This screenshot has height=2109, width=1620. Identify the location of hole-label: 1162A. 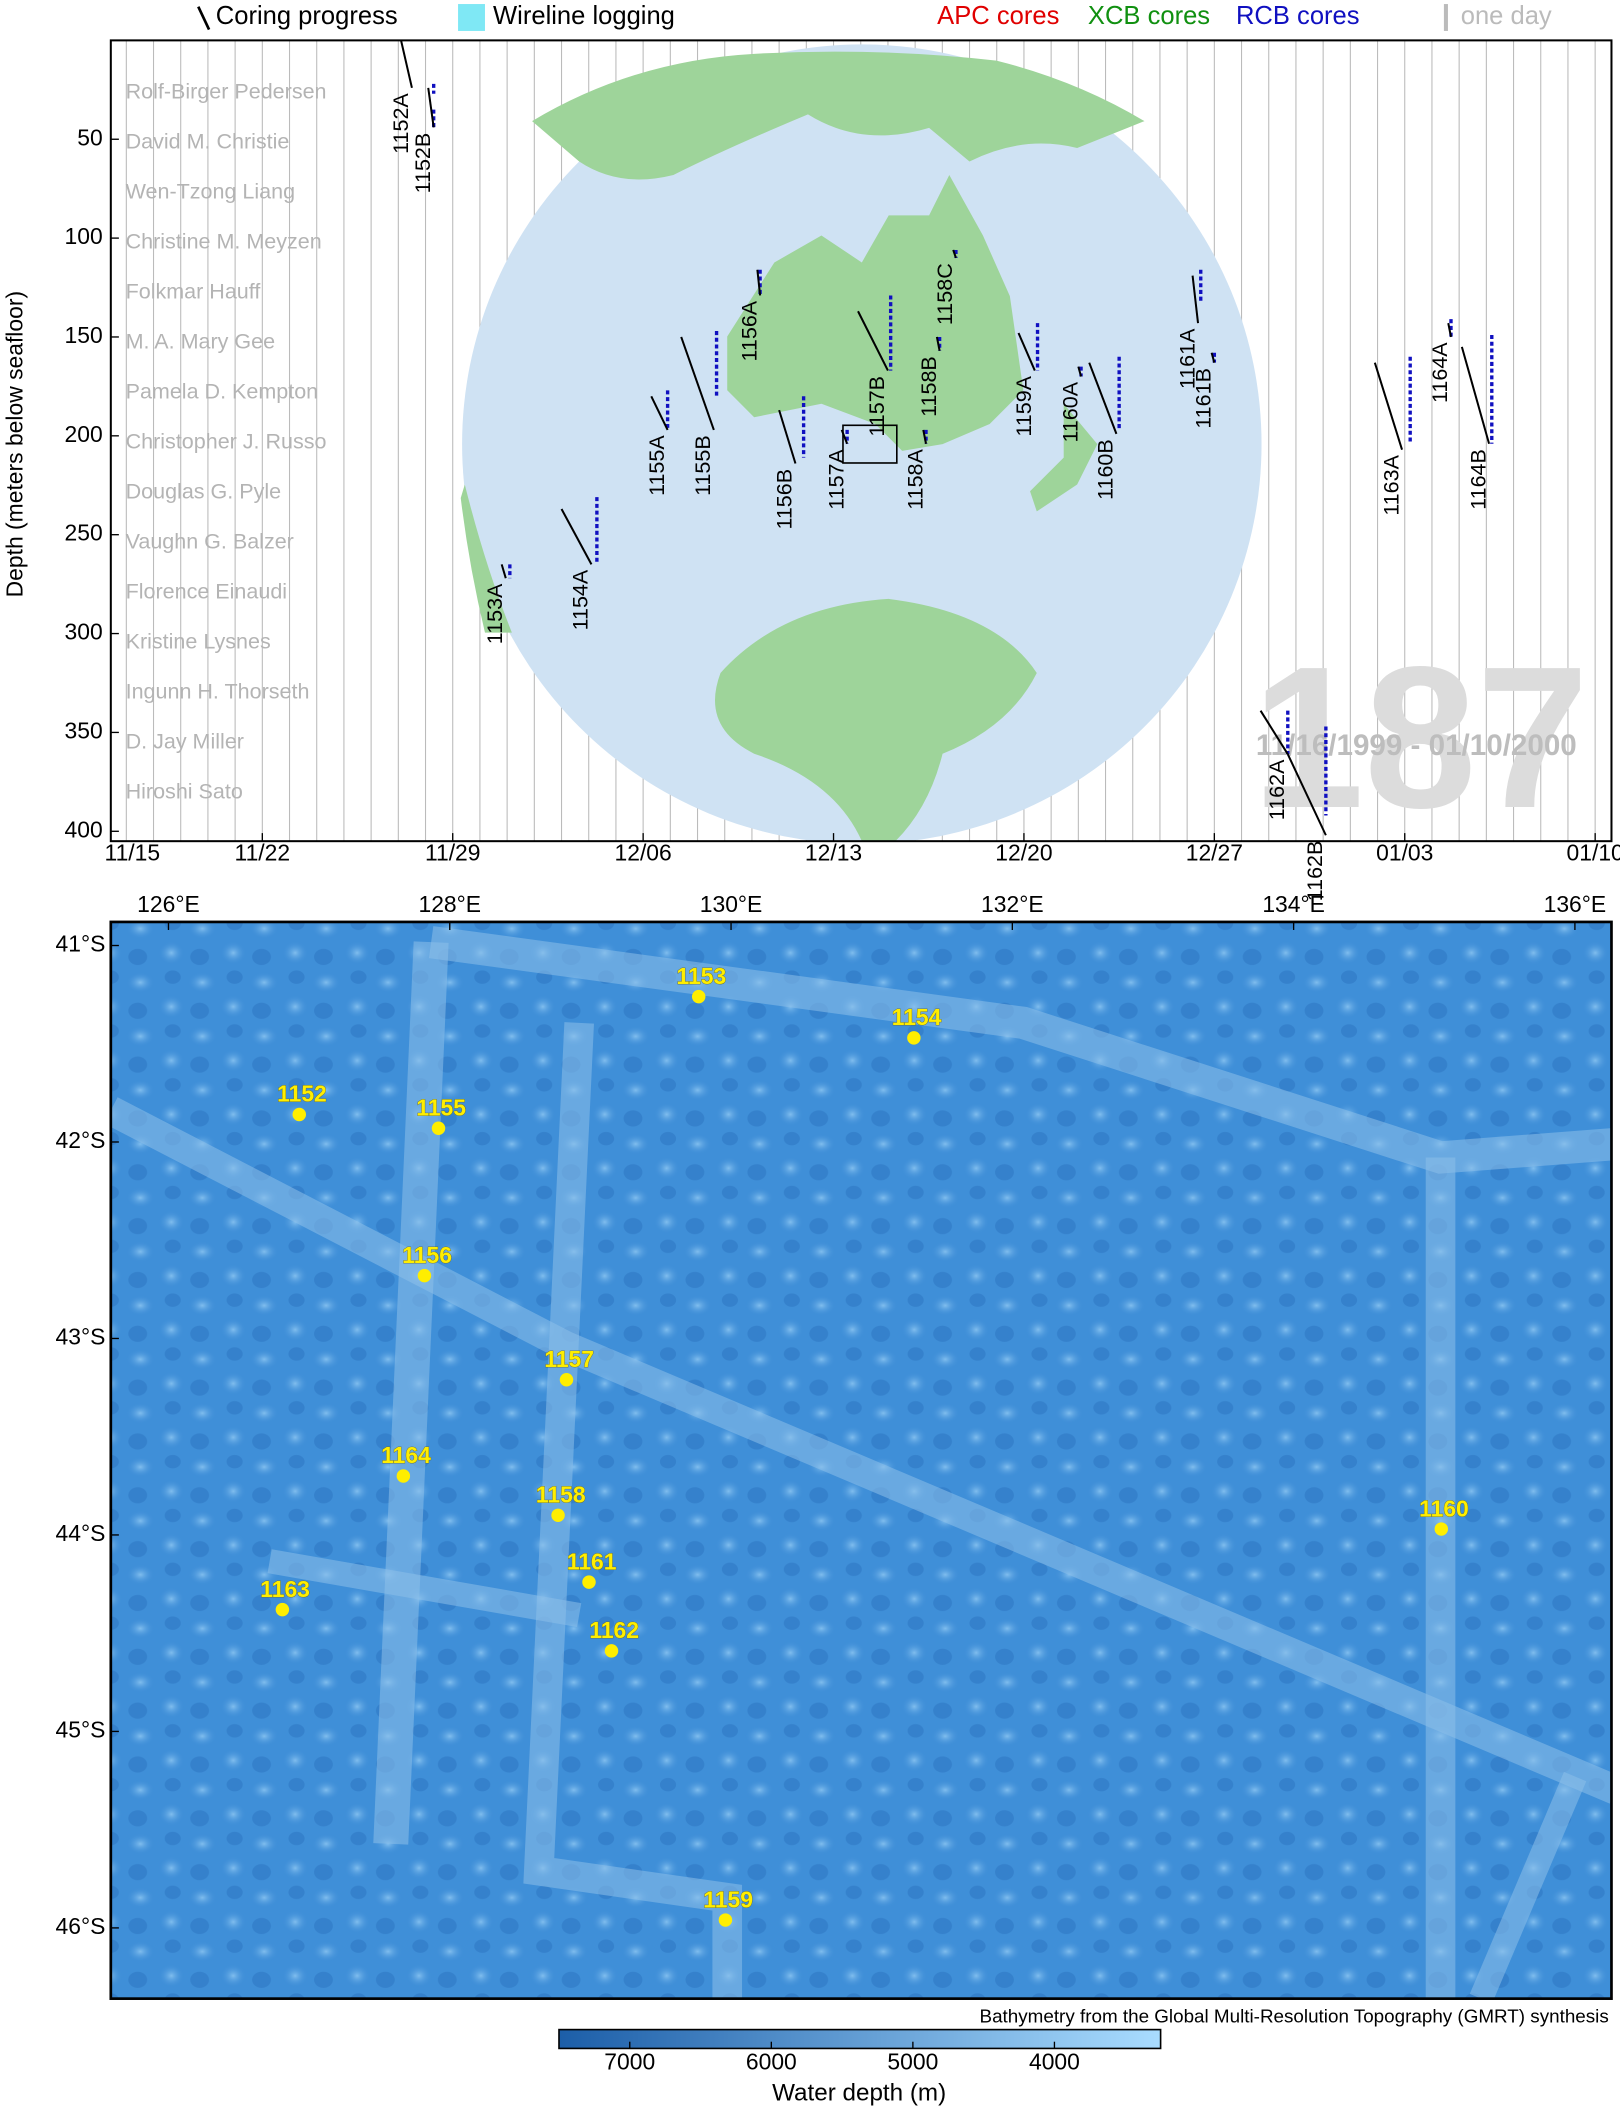
(1277, 789).